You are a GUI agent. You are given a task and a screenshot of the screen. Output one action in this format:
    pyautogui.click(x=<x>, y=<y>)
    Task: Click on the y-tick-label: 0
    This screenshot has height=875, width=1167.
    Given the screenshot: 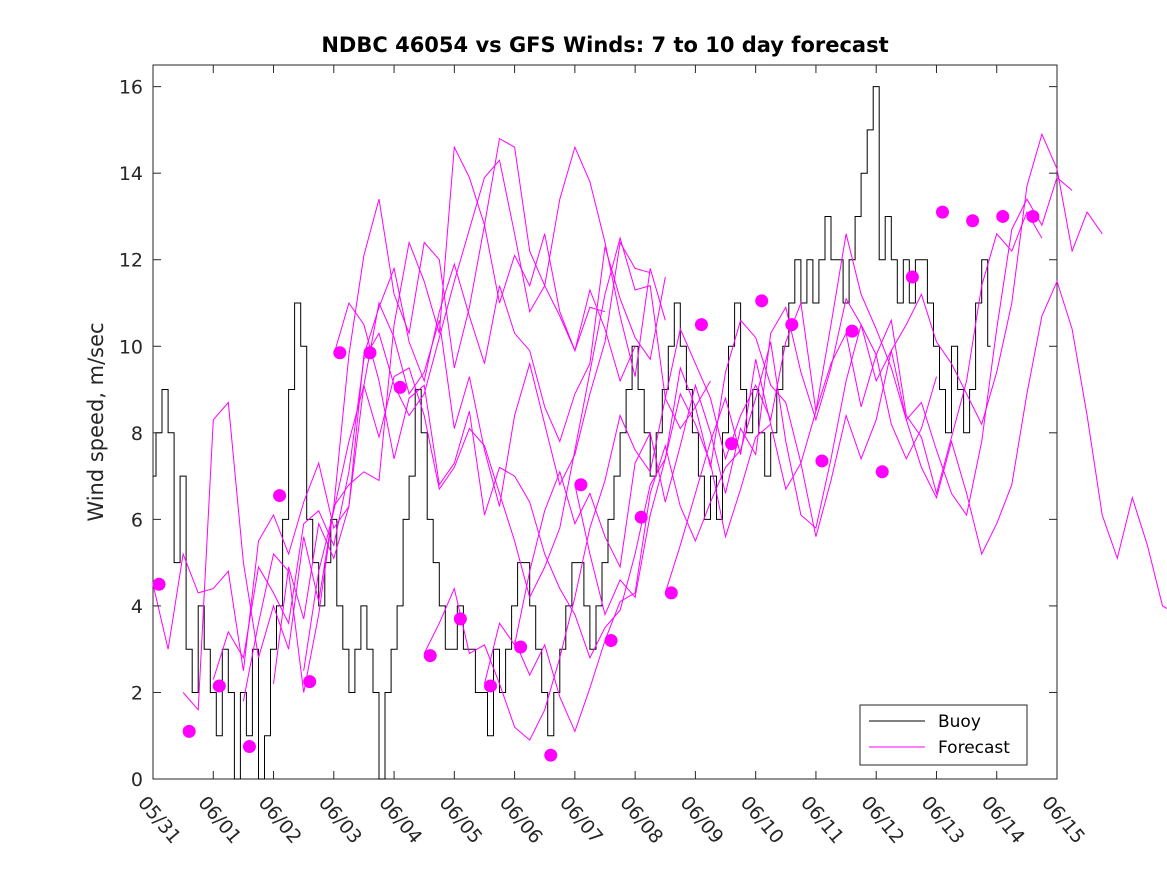 What is the action you would take?
    pyautogui.click(x=137, y=780)
    